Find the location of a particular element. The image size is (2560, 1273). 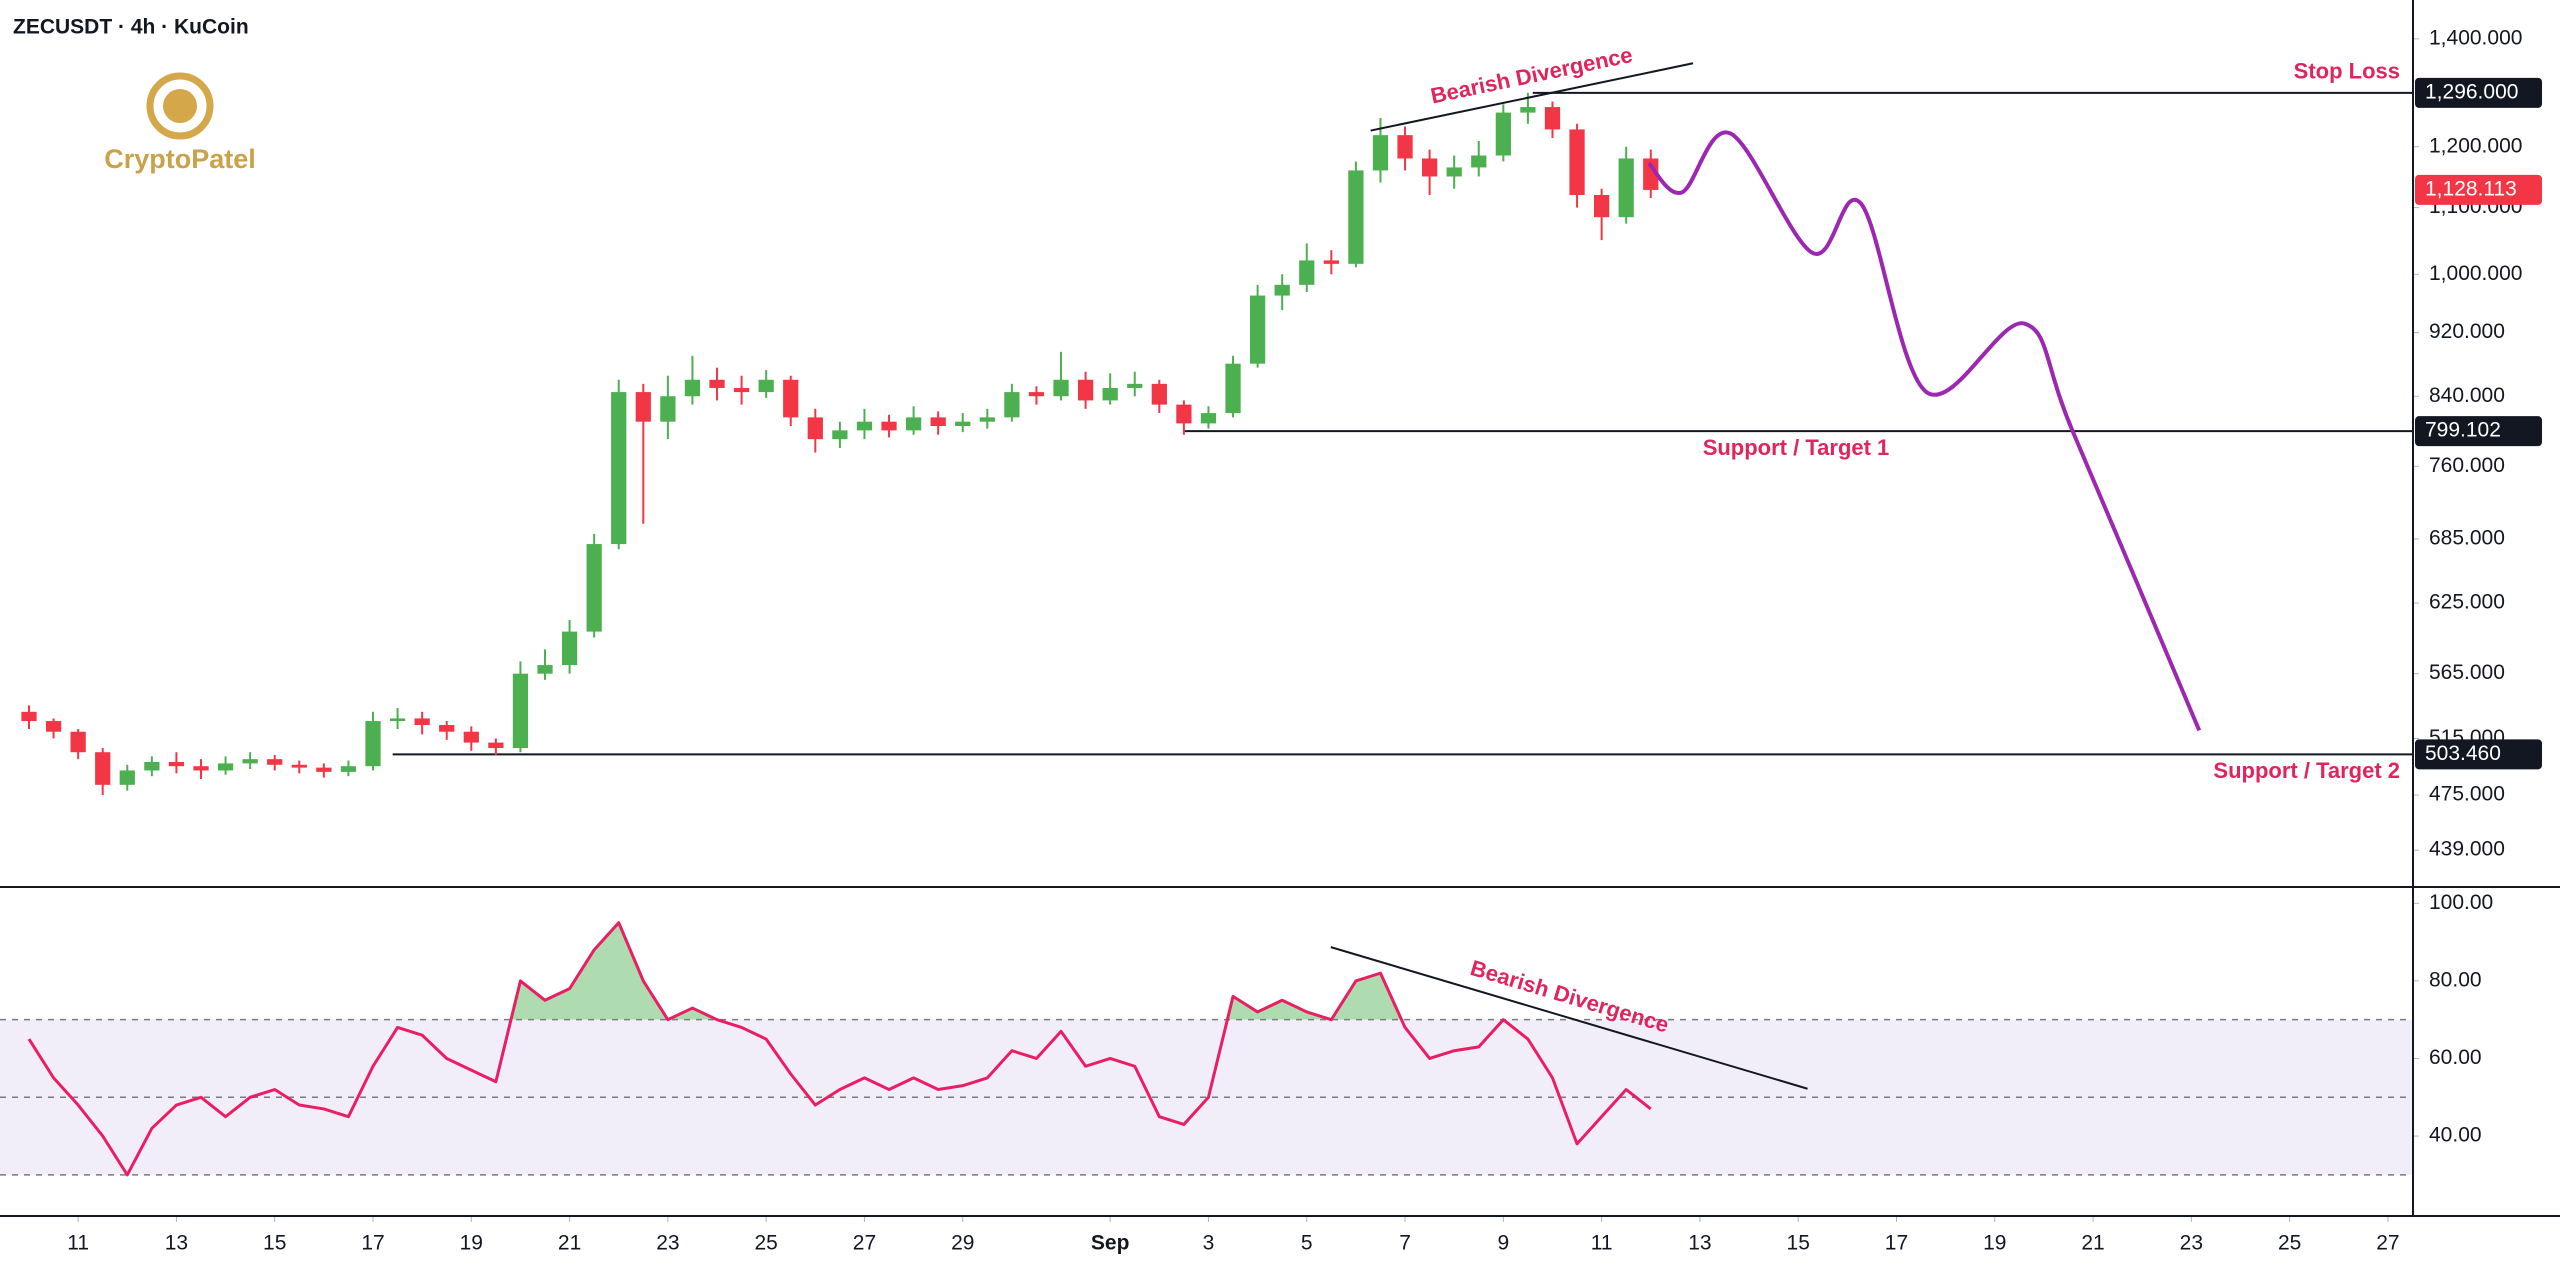

logo: CryptoPatel is located at coordinates (180, 123).